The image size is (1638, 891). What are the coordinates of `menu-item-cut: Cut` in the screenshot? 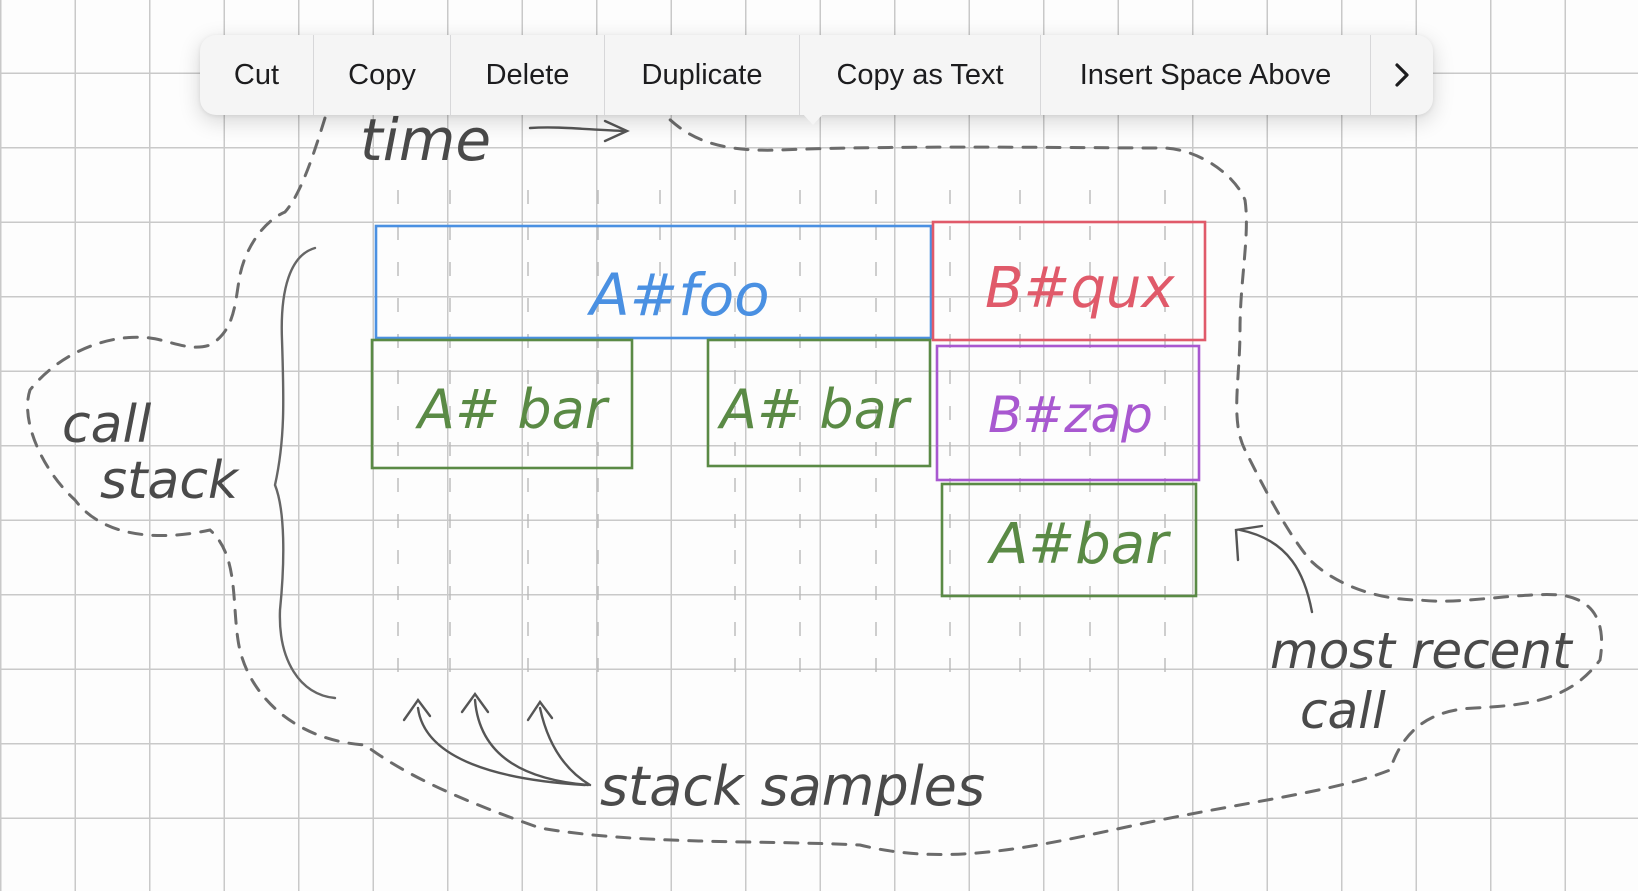 It's located at (257, 75).